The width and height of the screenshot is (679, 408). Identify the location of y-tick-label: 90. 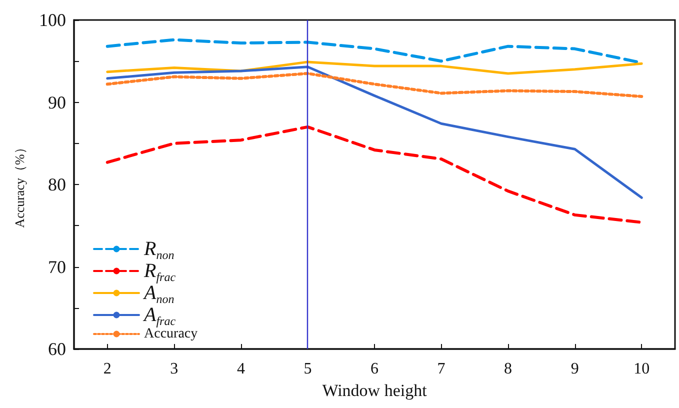
(57, 102).